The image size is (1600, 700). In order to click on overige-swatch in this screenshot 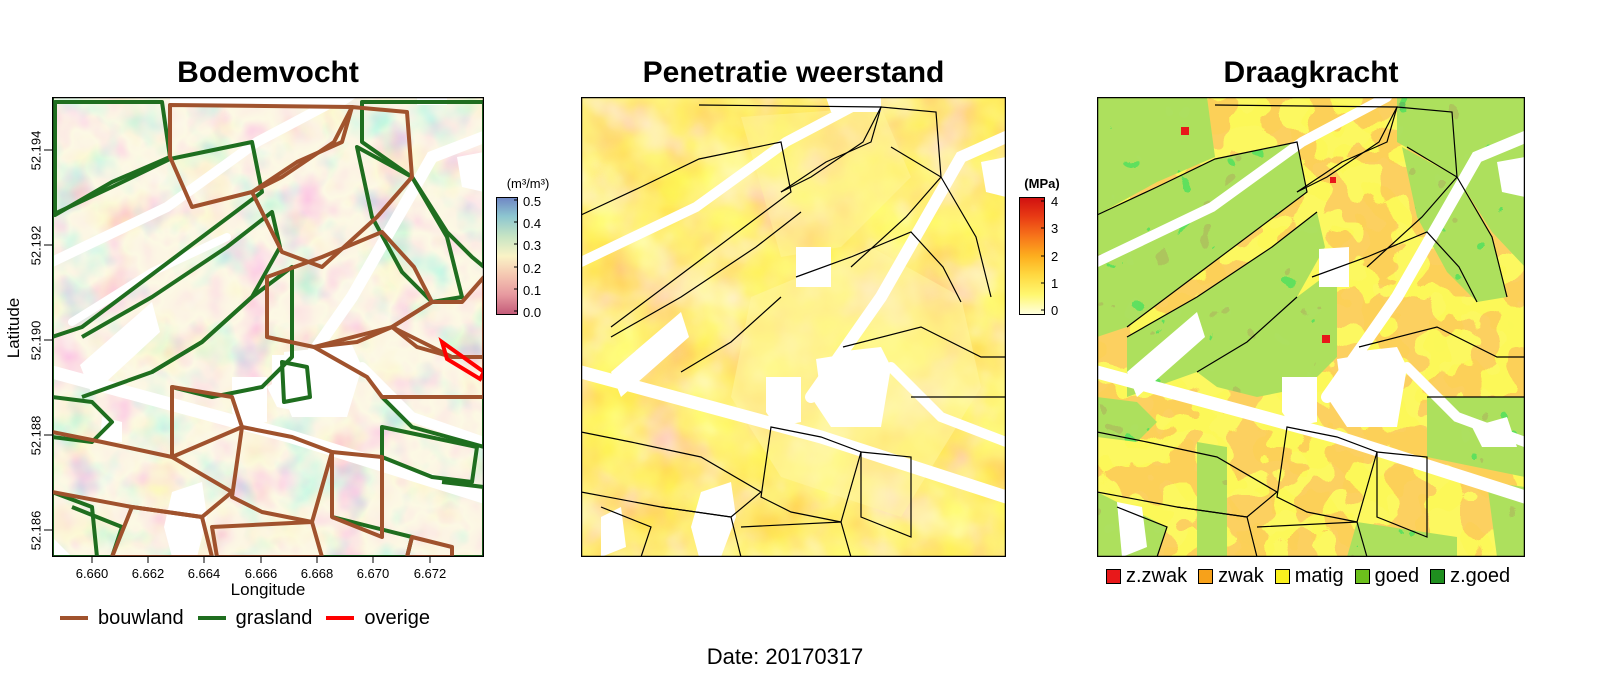, I will do `click(340, 618)`.